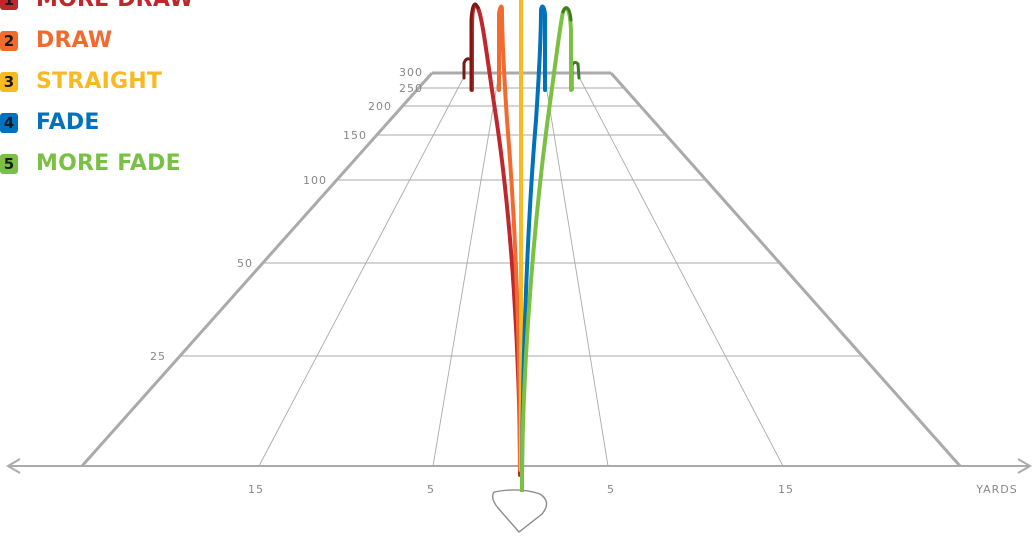 This screenshot has height=537, width=1033. Describe the element at coordinates (533, 238) in the screenshot. I see `fade-trajectory` at that location.